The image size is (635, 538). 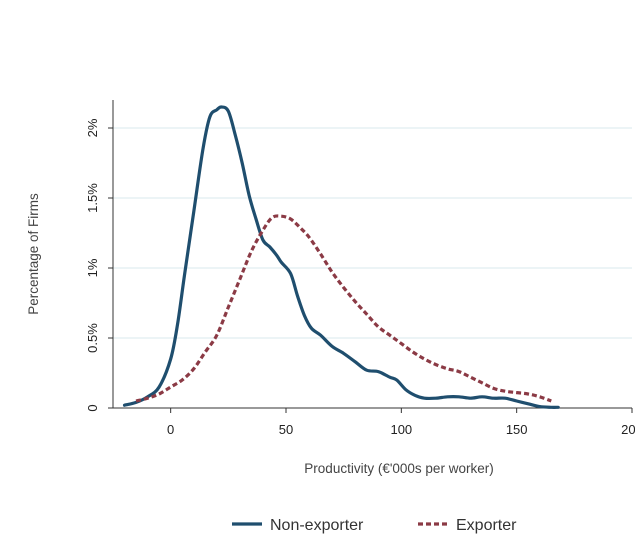 What do you see at coordinates (92, 198) in the screenshot?
I see `y-tick-label-3: 1.5%` at bounding box center [92, 198].